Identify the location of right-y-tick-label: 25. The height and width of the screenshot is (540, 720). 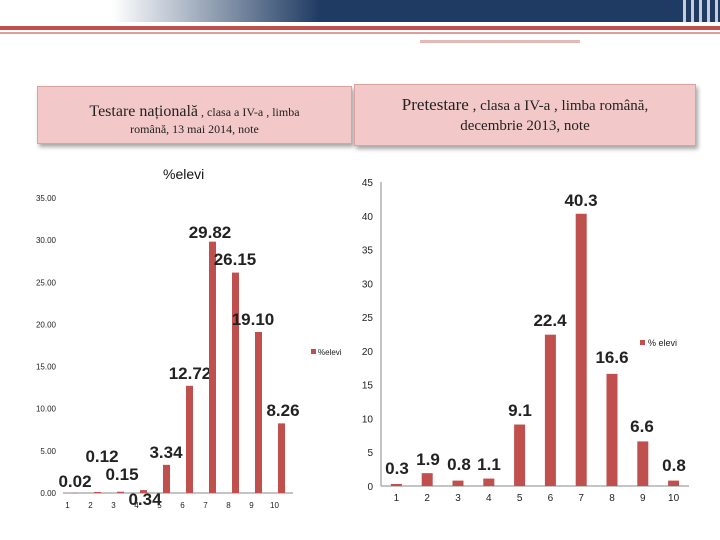
(368, 318).